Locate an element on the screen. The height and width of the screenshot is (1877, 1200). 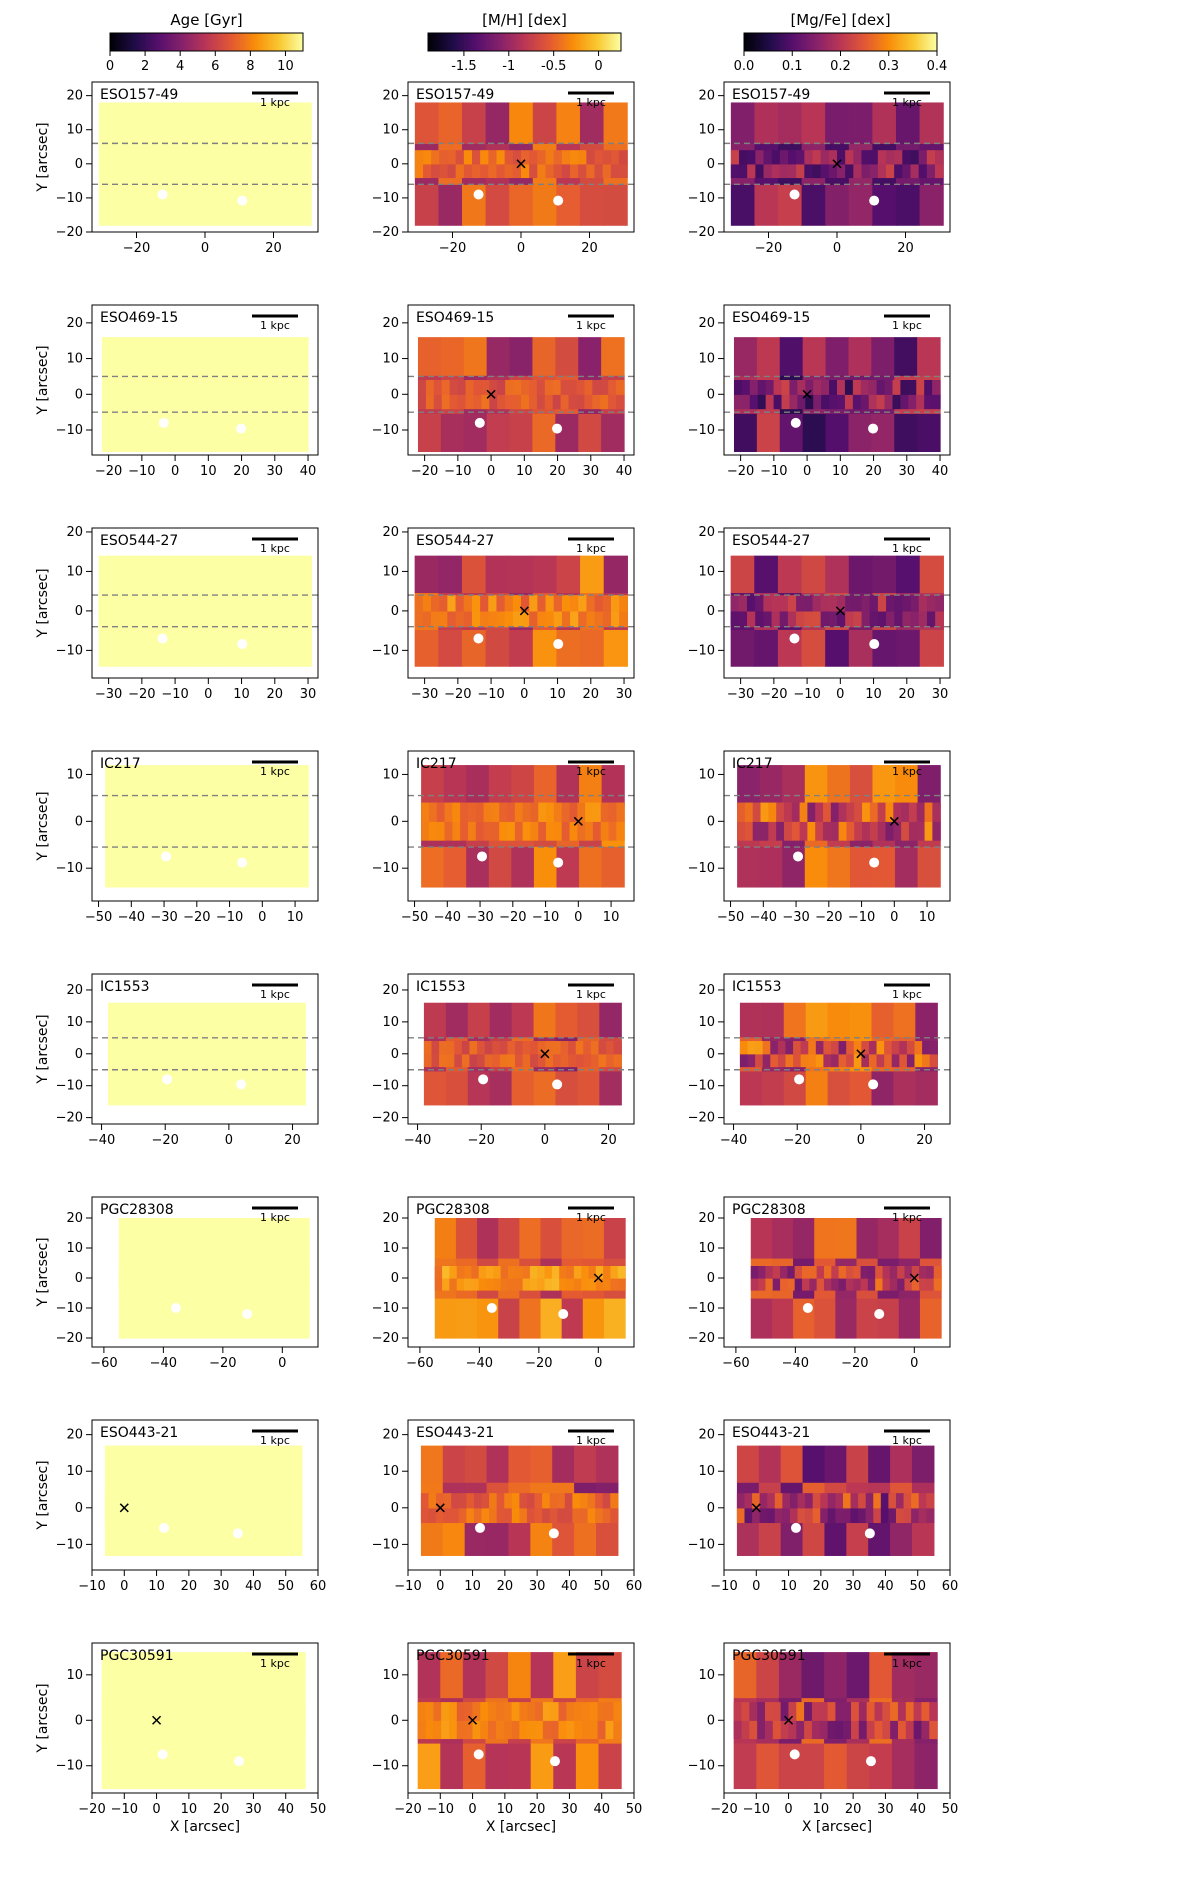
x-tick-label: 10 is located at coordinates (156, 1586).